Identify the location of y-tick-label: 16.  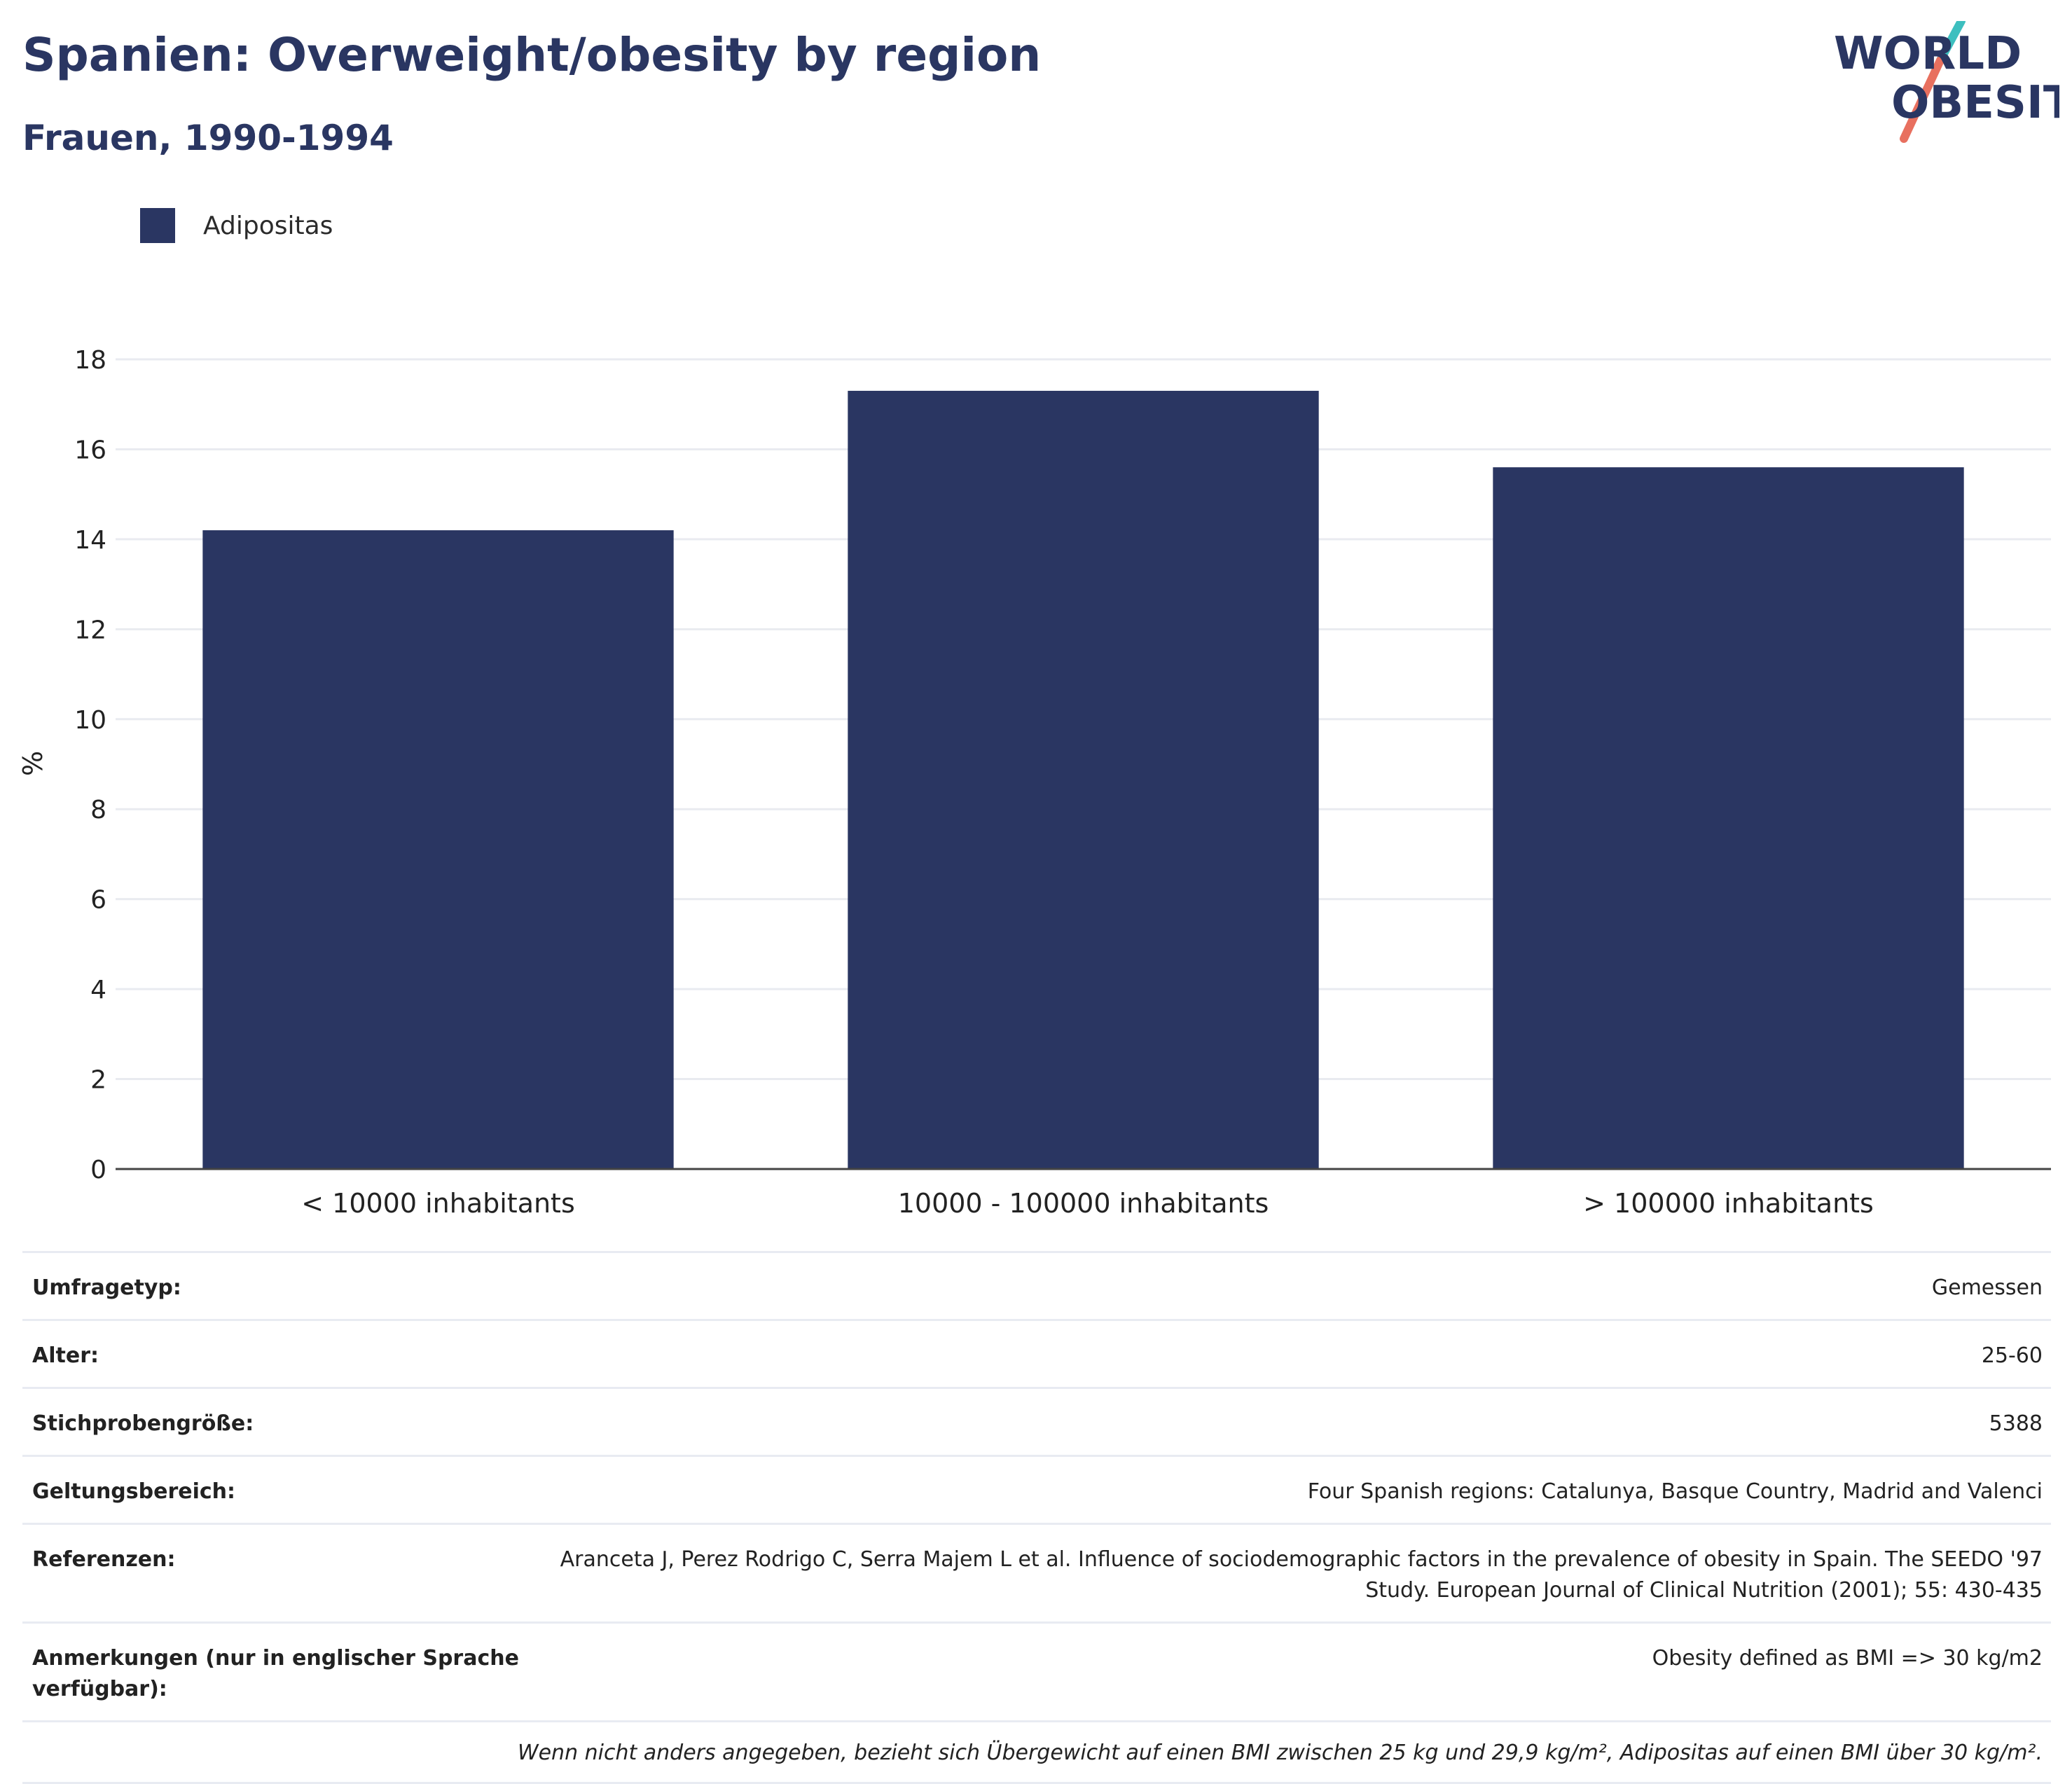
(90, 450).